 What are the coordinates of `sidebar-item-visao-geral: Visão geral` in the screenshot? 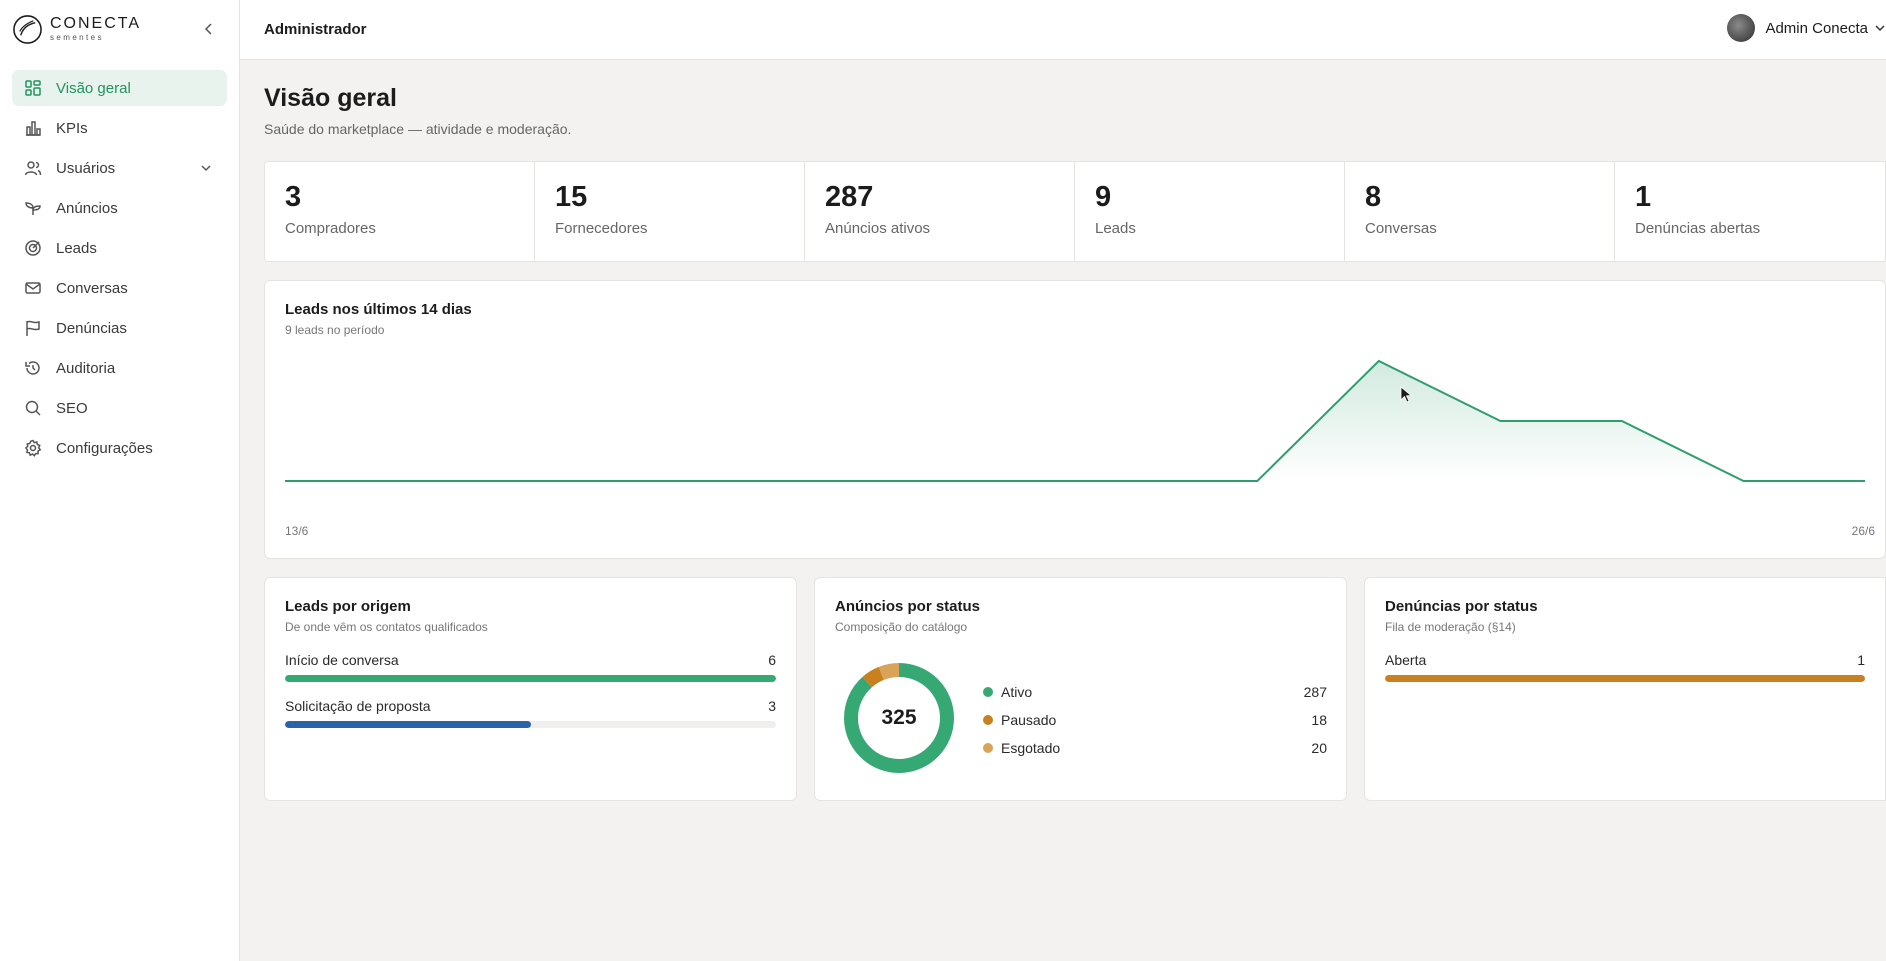 It's located at (119, 88).